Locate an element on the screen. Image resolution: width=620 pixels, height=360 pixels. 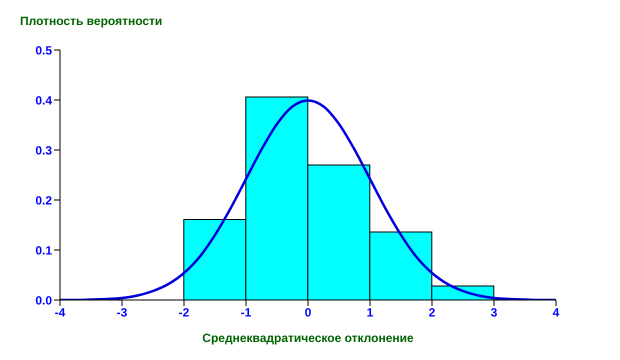
y-tick-label: 0.4 is located at coordinates (43, 100).